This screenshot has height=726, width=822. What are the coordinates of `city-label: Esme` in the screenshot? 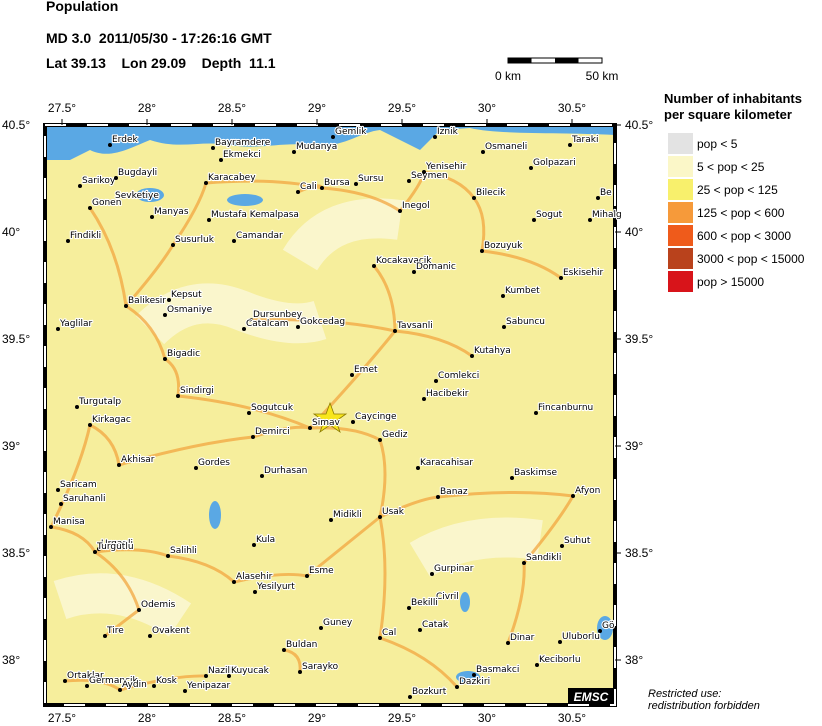 It's located at (321, 571).